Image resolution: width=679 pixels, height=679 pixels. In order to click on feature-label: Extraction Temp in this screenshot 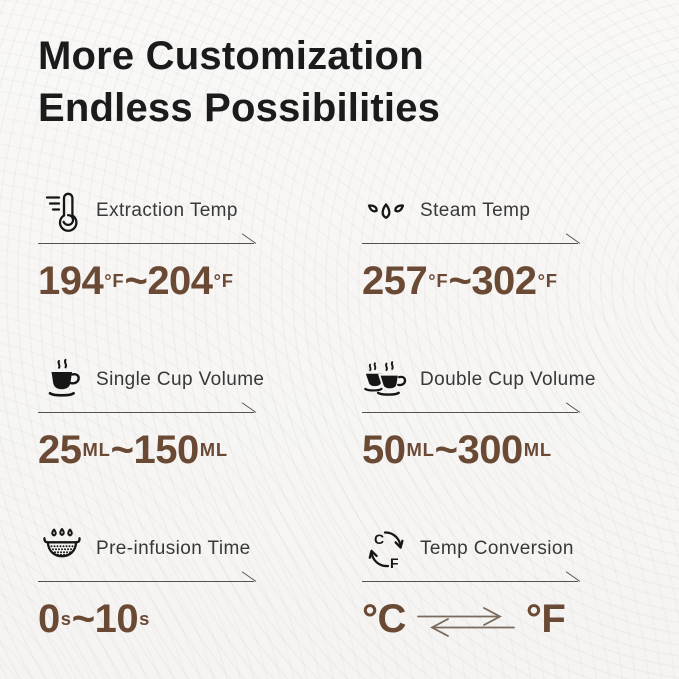, I will do `click(167, 210)`.